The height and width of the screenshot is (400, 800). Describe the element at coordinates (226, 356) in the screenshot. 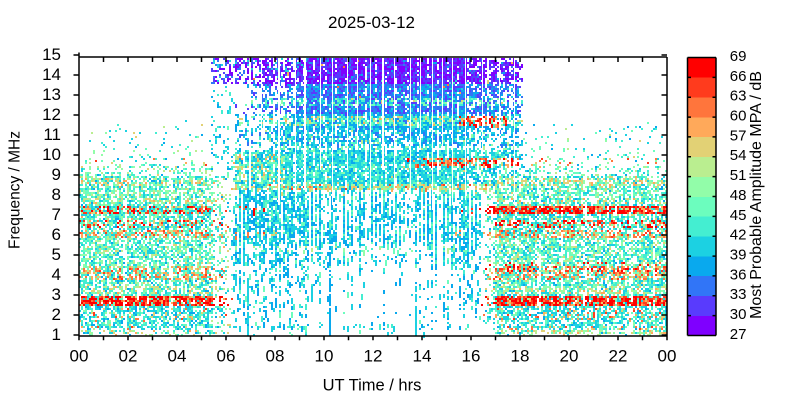

I see `svg-text: 06` at that location.